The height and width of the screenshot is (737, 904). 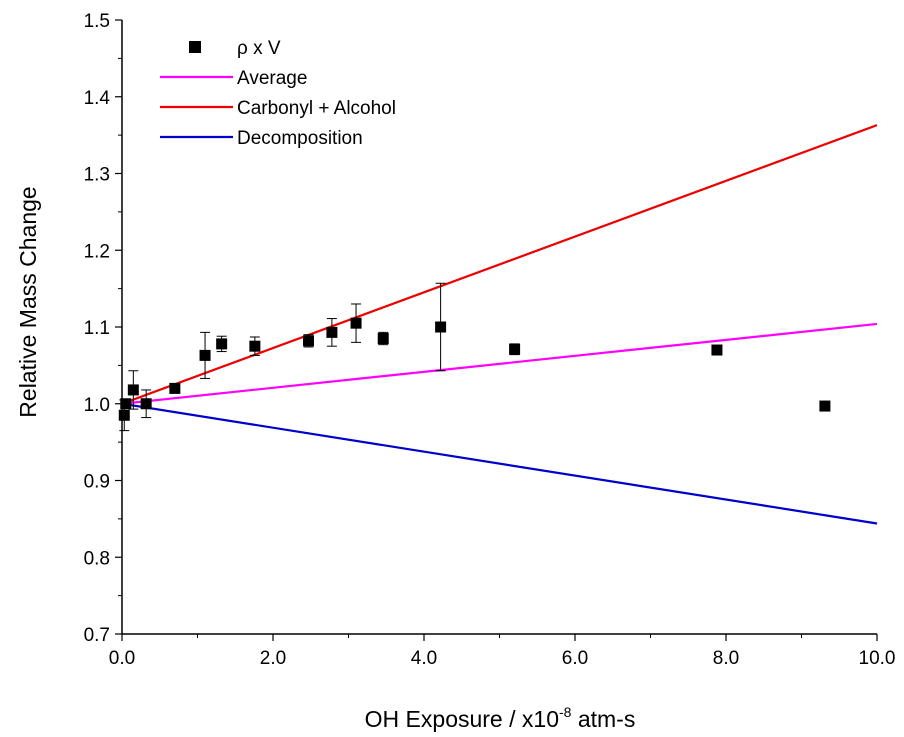 I want to click on legend-label: ρ x V, so click(x=259, y=48).